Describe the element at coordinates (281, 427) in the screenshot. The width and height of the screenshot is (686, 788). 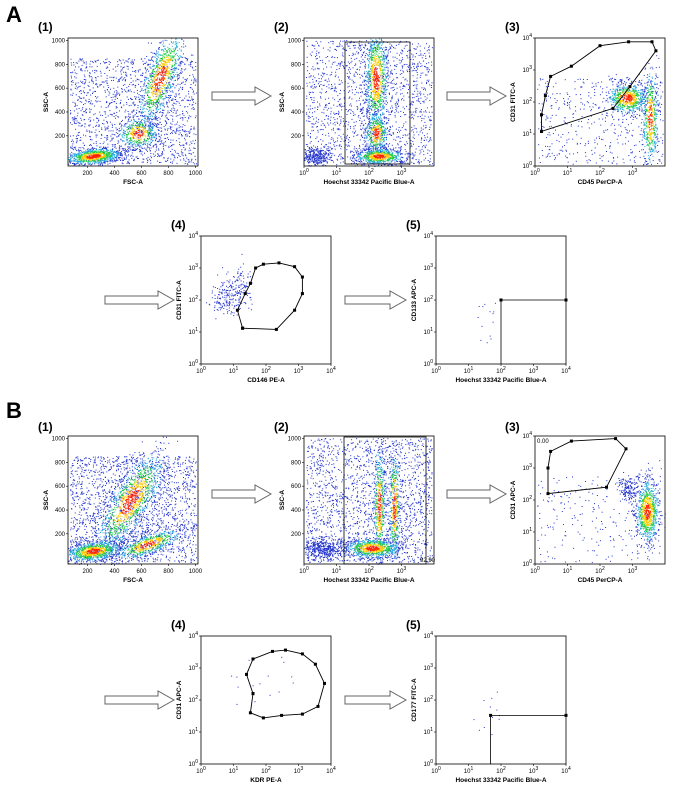
I see `panel-label-b2: (2)` at that location.